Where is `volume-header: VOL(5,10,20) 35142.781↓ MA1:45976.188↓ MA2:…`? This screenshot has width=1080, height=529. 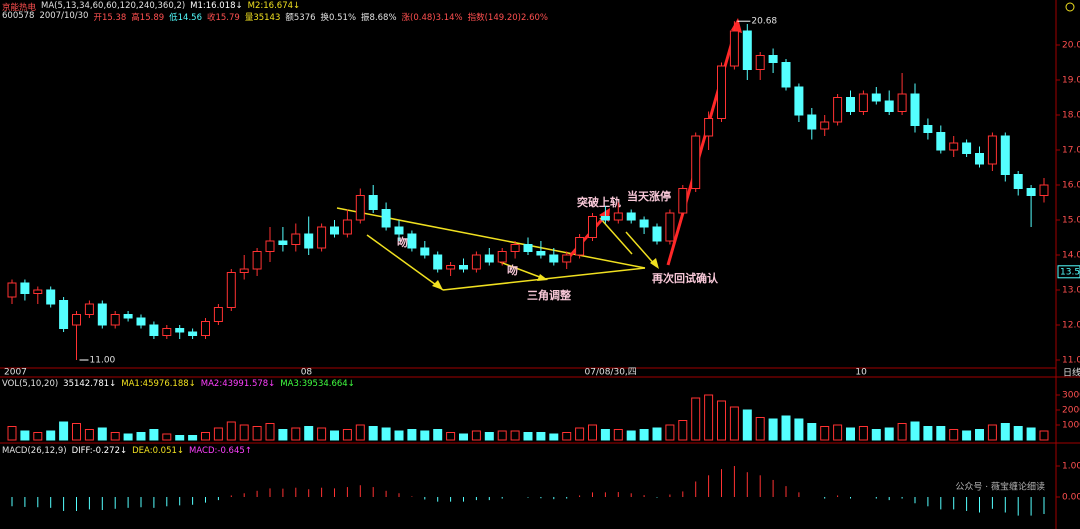 volume-header: VOL(5,10,20) 35142.781↓ MA1:45976.188↓ MA2:… is located at coordinates (178, 384).